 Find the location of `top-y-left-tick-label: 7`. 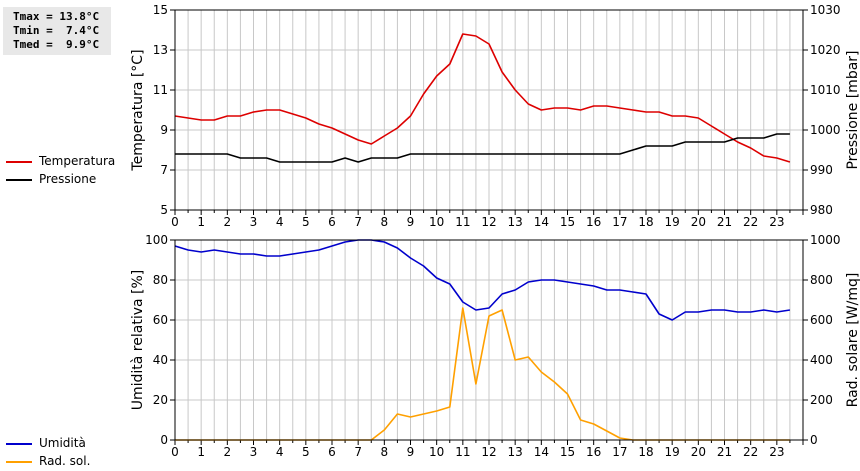

top-y-left-tick-label: 7 is located at coordinates (164, 170).